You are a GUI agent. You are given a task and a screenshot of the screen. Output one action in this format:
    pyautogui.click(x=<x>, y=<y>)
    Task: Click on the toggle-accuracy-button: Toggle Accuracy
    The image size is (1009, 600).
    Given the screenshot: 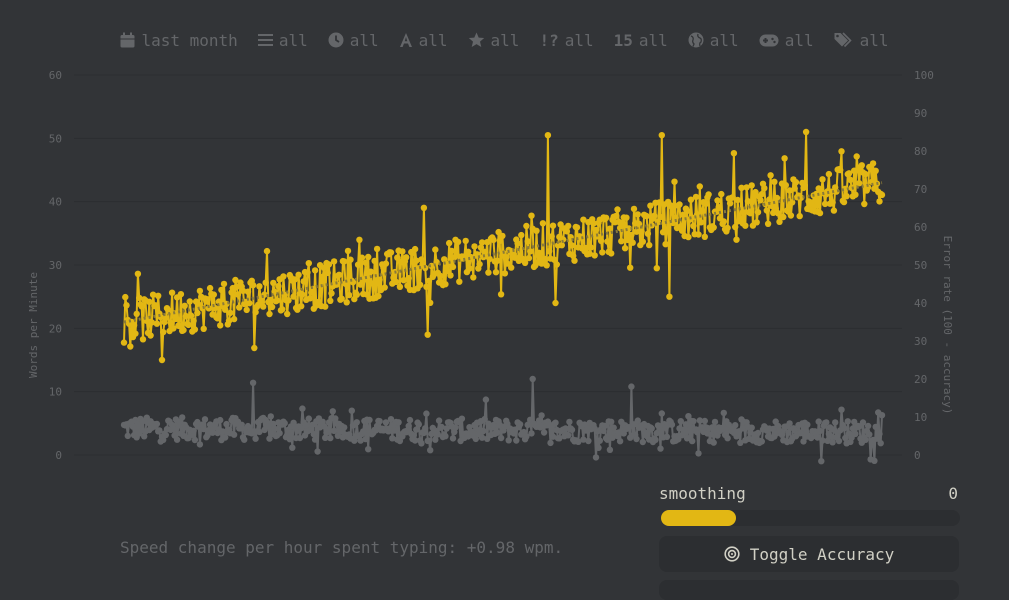 What is the action you would take?
    pyautogui.click(x=809, y=554)
    